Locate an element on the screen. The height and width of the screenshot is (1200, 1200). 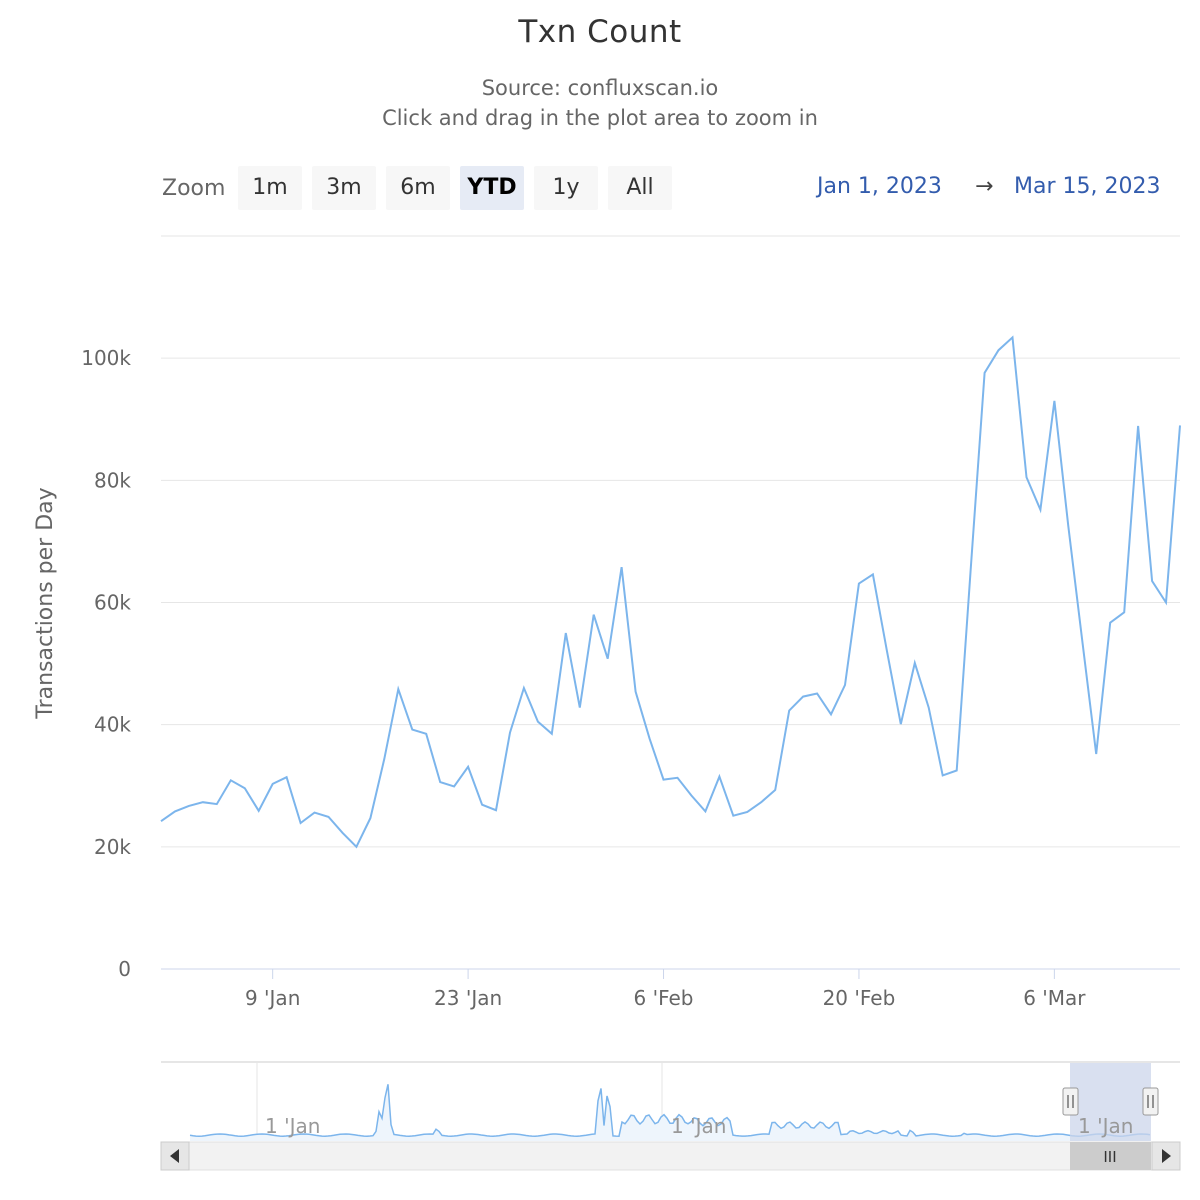
scrollbar-thumb is located at coordinates (1110, 1156).